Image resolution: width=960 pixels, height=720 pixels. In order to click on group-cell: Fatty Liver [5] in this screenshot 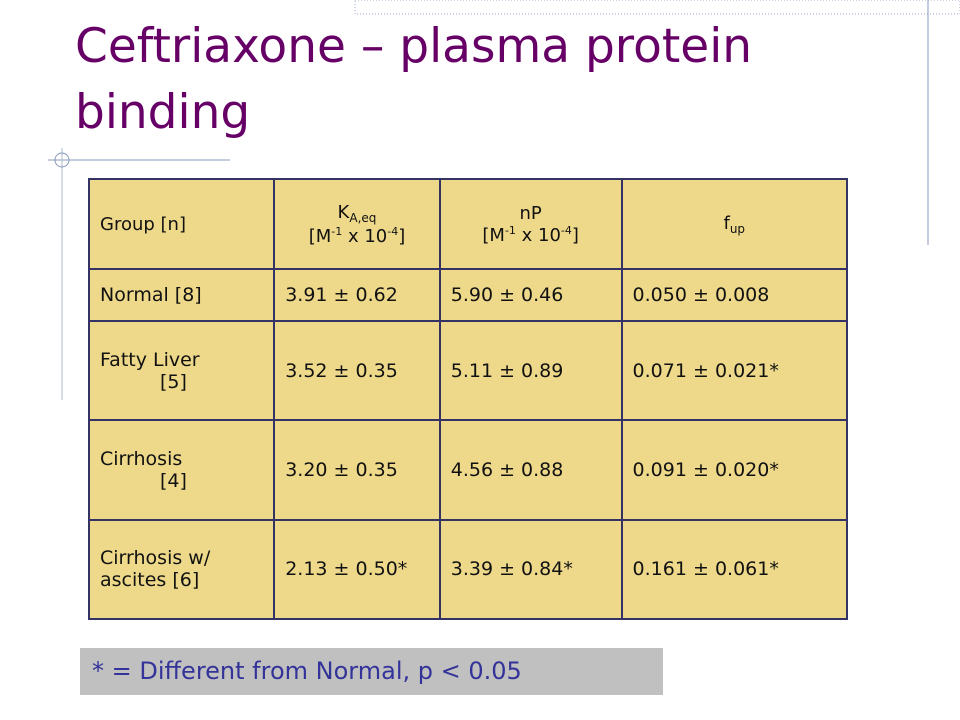, I will do `click(181, 370)`.